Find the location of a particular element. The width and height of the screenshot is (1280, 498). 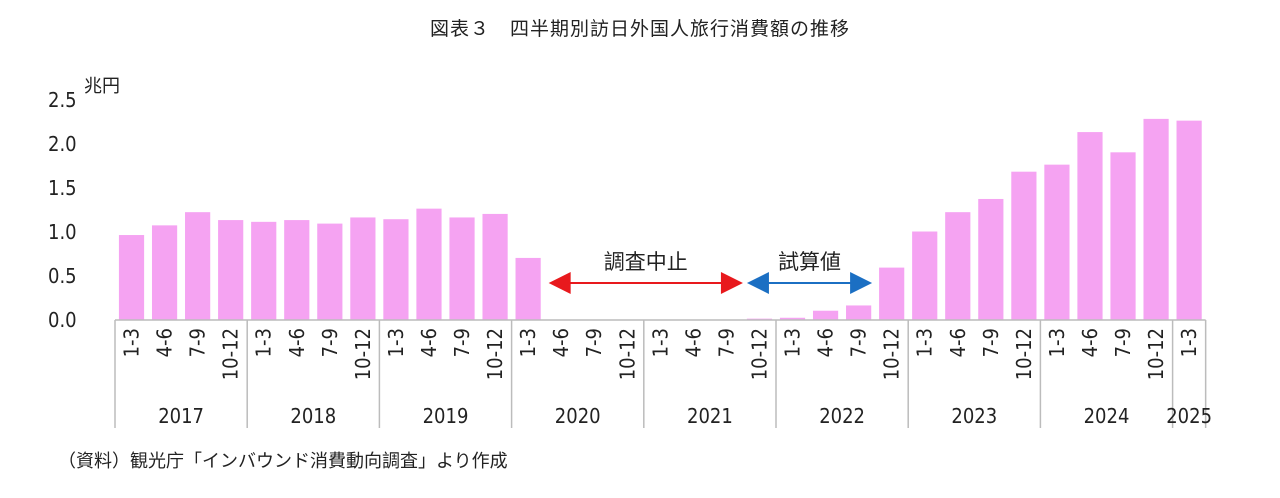

year-label: 2022 is located at coordinates (842, 416).